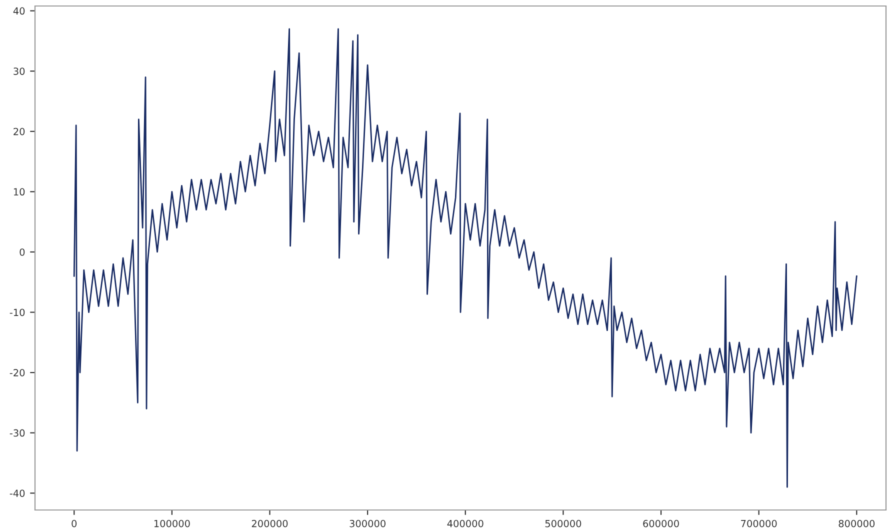  What do you see at coordinates (17, 372) in the screenshot?
I see `y-tick-label: -20` at bounding box center [17, 372].